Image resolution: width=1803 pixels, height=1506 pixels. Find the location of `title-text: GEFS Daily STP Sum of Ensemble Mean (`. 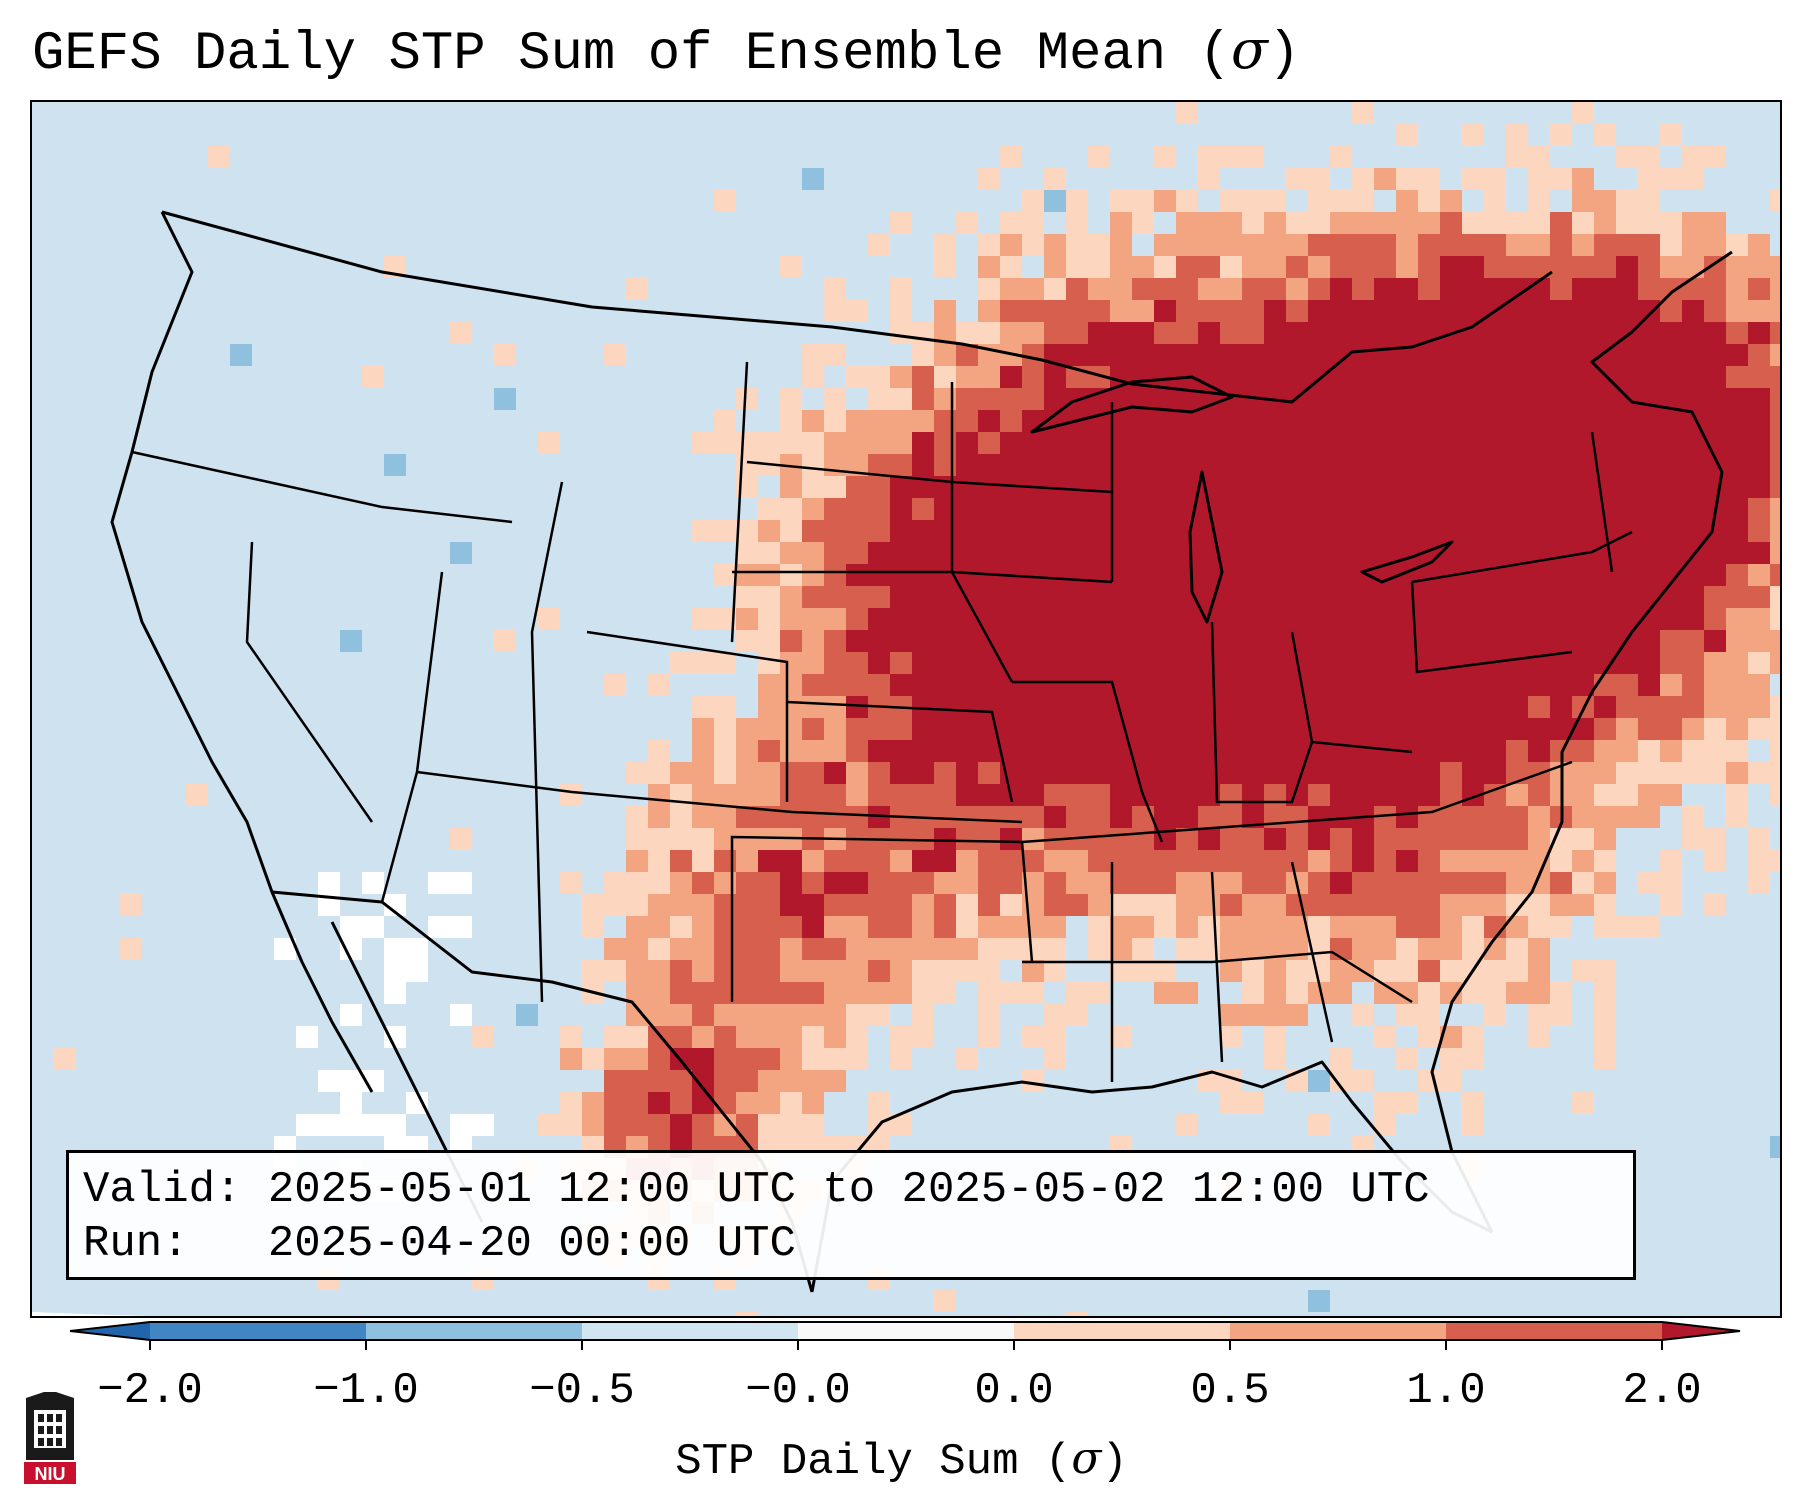

title-text: GEFS Daily STP Sum of Ensemble Mean ( is located at coordinates (631, 54).